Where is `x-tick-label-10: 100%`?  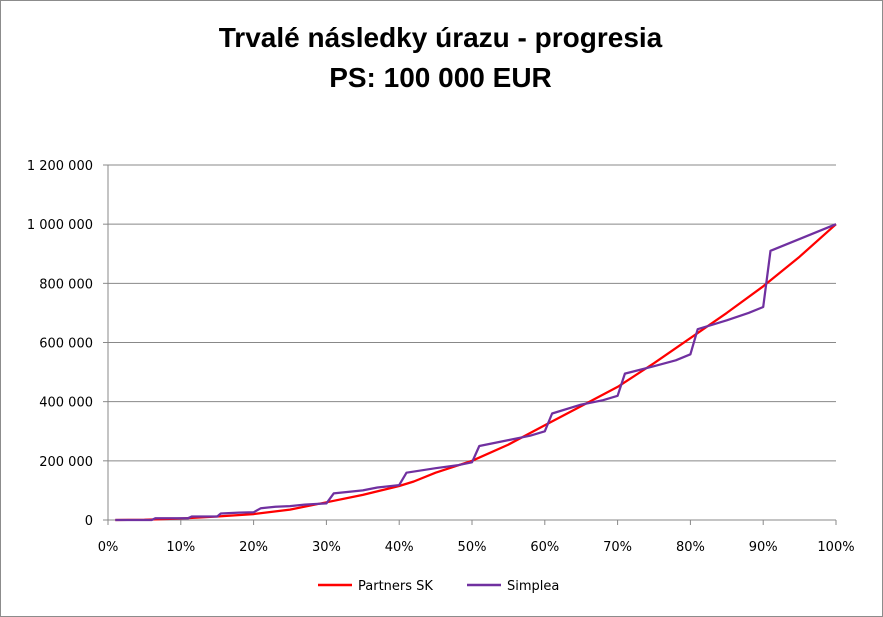
x-tick-label-10: 100% is located at coordinates (835, 547).